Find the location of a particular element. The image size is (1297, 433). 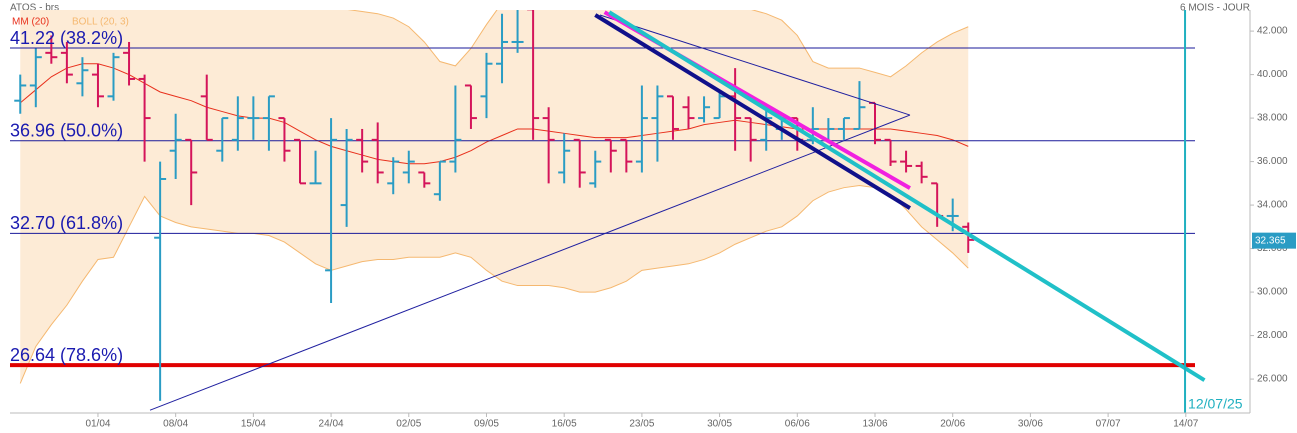

y-tick-label: 32.000 is located at coordinates (1272, 248).